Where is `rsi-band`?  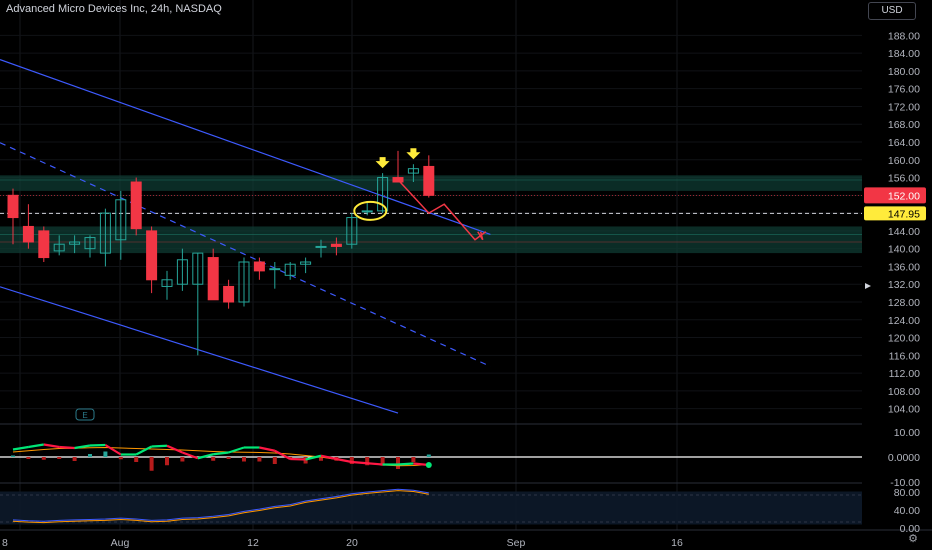 rsi-band is located at coordinates (431, 508).